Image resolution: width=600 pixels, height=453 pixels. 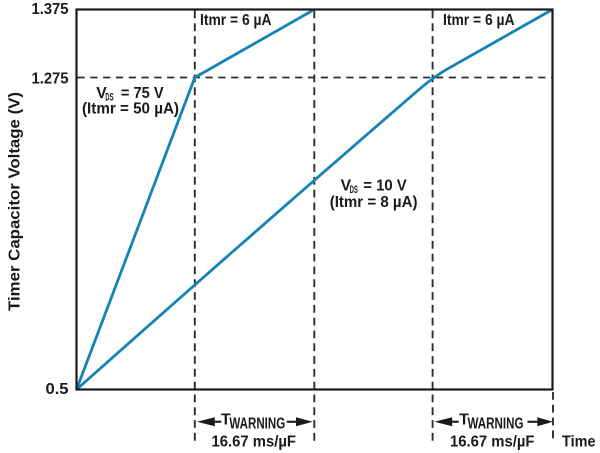 I want to click on svg-text: (Itmr = 50 µA), so click(x=130, y=108).